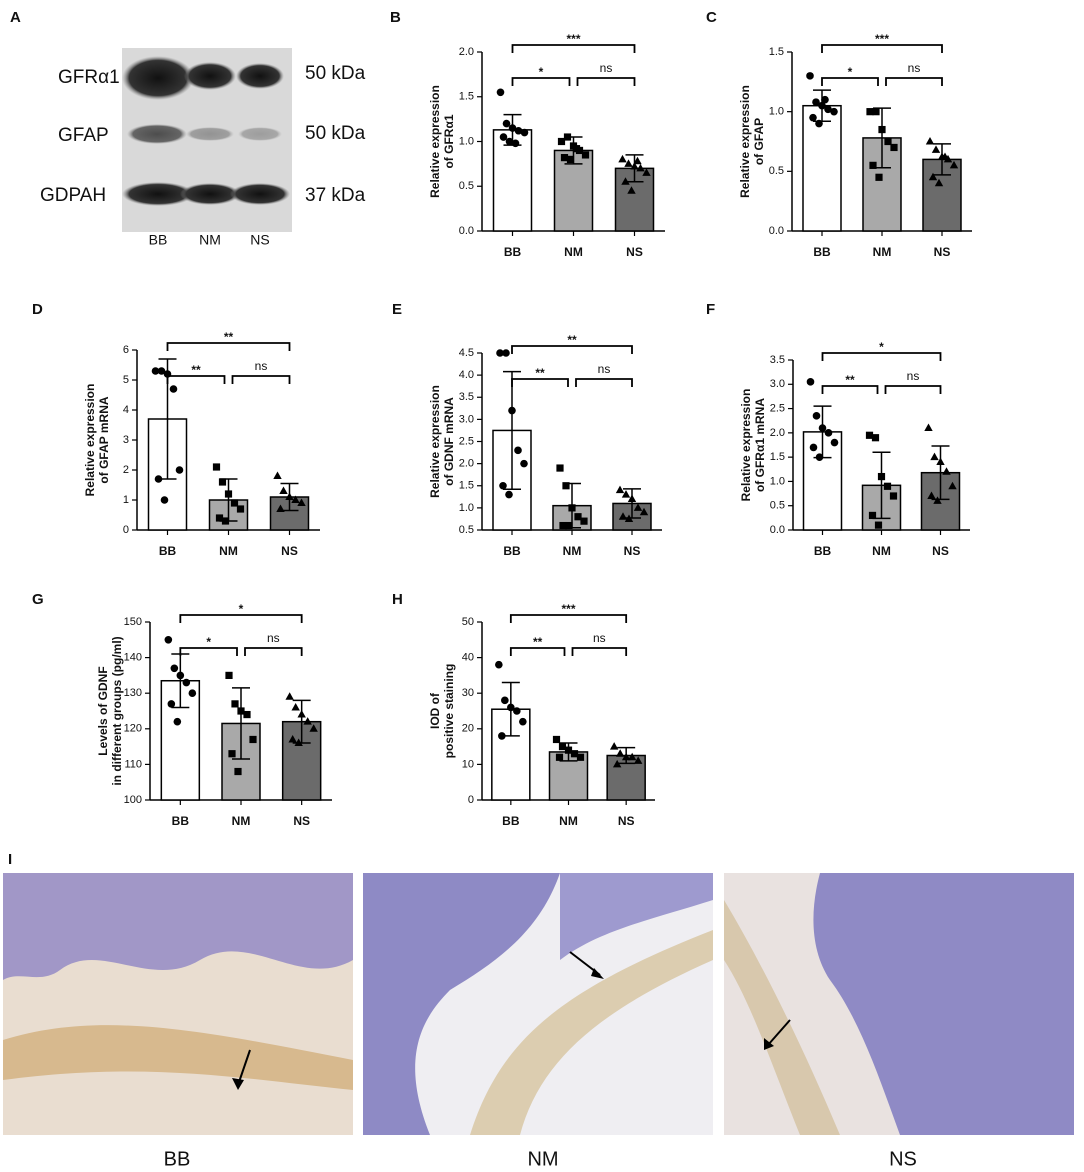  What do you see at coordinates (126, 410) in the screenshot?
I see `y-tick-label: 4` at bounding box center [126, 410].